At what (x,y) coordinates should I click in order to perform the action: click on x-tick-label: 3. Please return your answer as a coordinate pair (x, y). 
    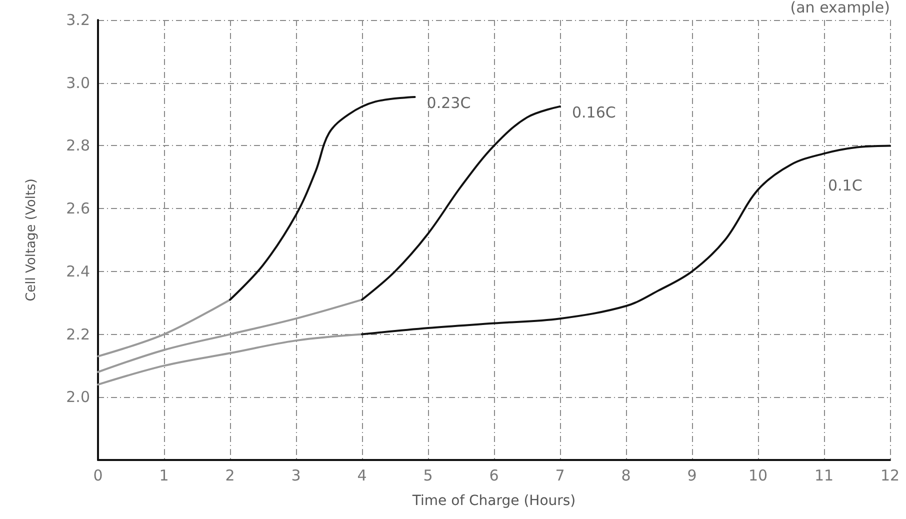
    Looking at the image, I should click on (296, 475).